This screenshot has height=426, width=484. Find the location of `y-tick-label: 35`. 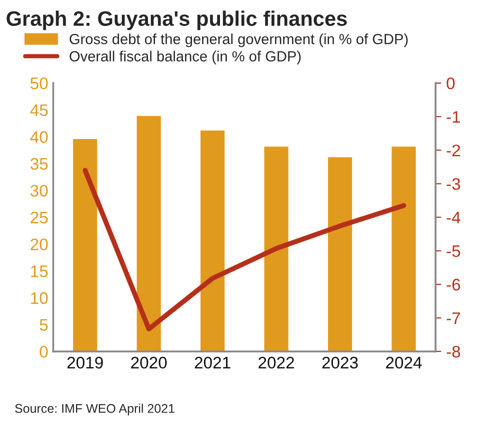

y-tick-label: 35 is located at coordinates (39, 164).